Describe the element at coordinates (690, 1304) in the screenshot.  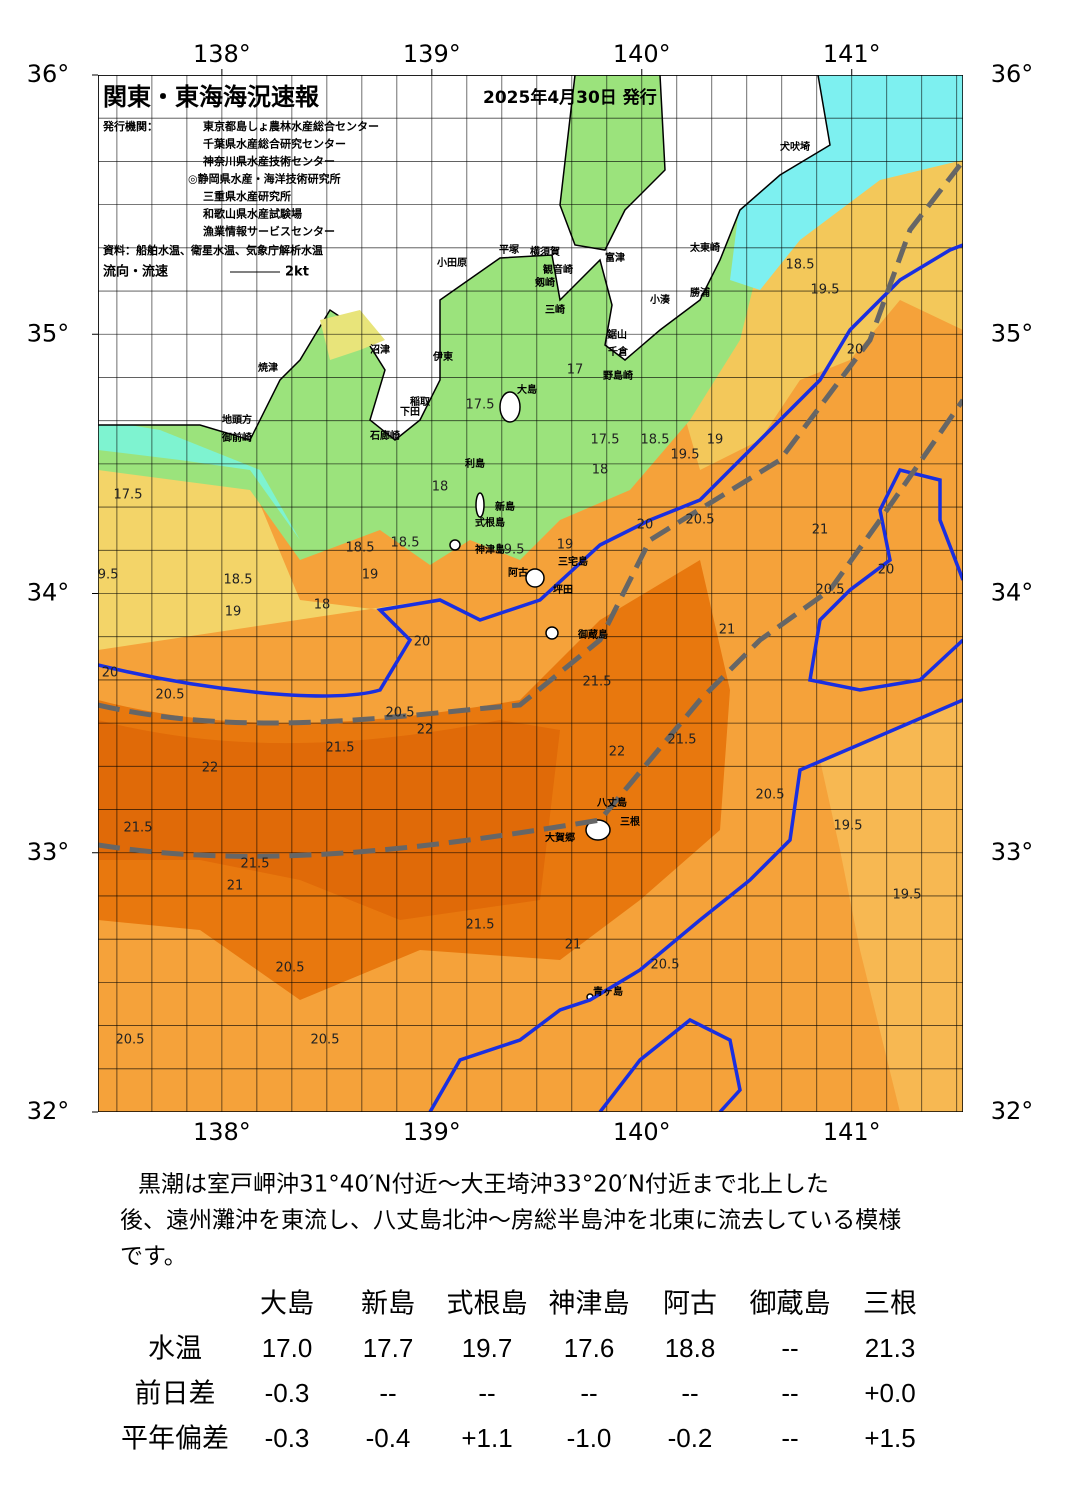
I see `column-header: 阿古` at that location.